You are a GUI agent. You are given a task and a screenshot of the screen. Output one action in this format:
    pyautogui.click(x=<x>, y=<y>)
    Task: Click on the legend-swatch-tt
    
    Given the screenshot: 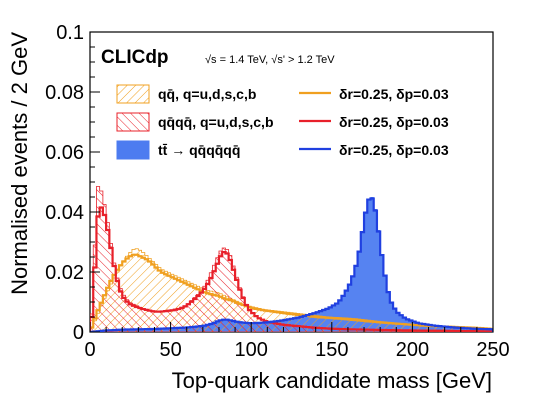 What is the action you would take?
    pyautogui.click(x=133, y=150)
    